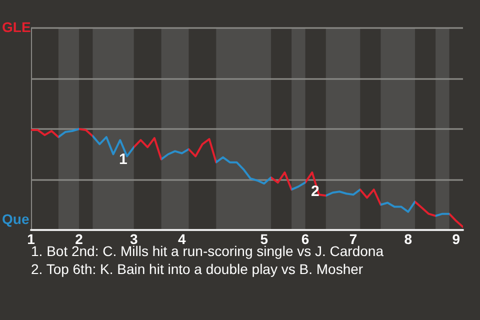  Describe the element at coordinates (16, 219) in the screenshot. I see `text: Que` at that location.